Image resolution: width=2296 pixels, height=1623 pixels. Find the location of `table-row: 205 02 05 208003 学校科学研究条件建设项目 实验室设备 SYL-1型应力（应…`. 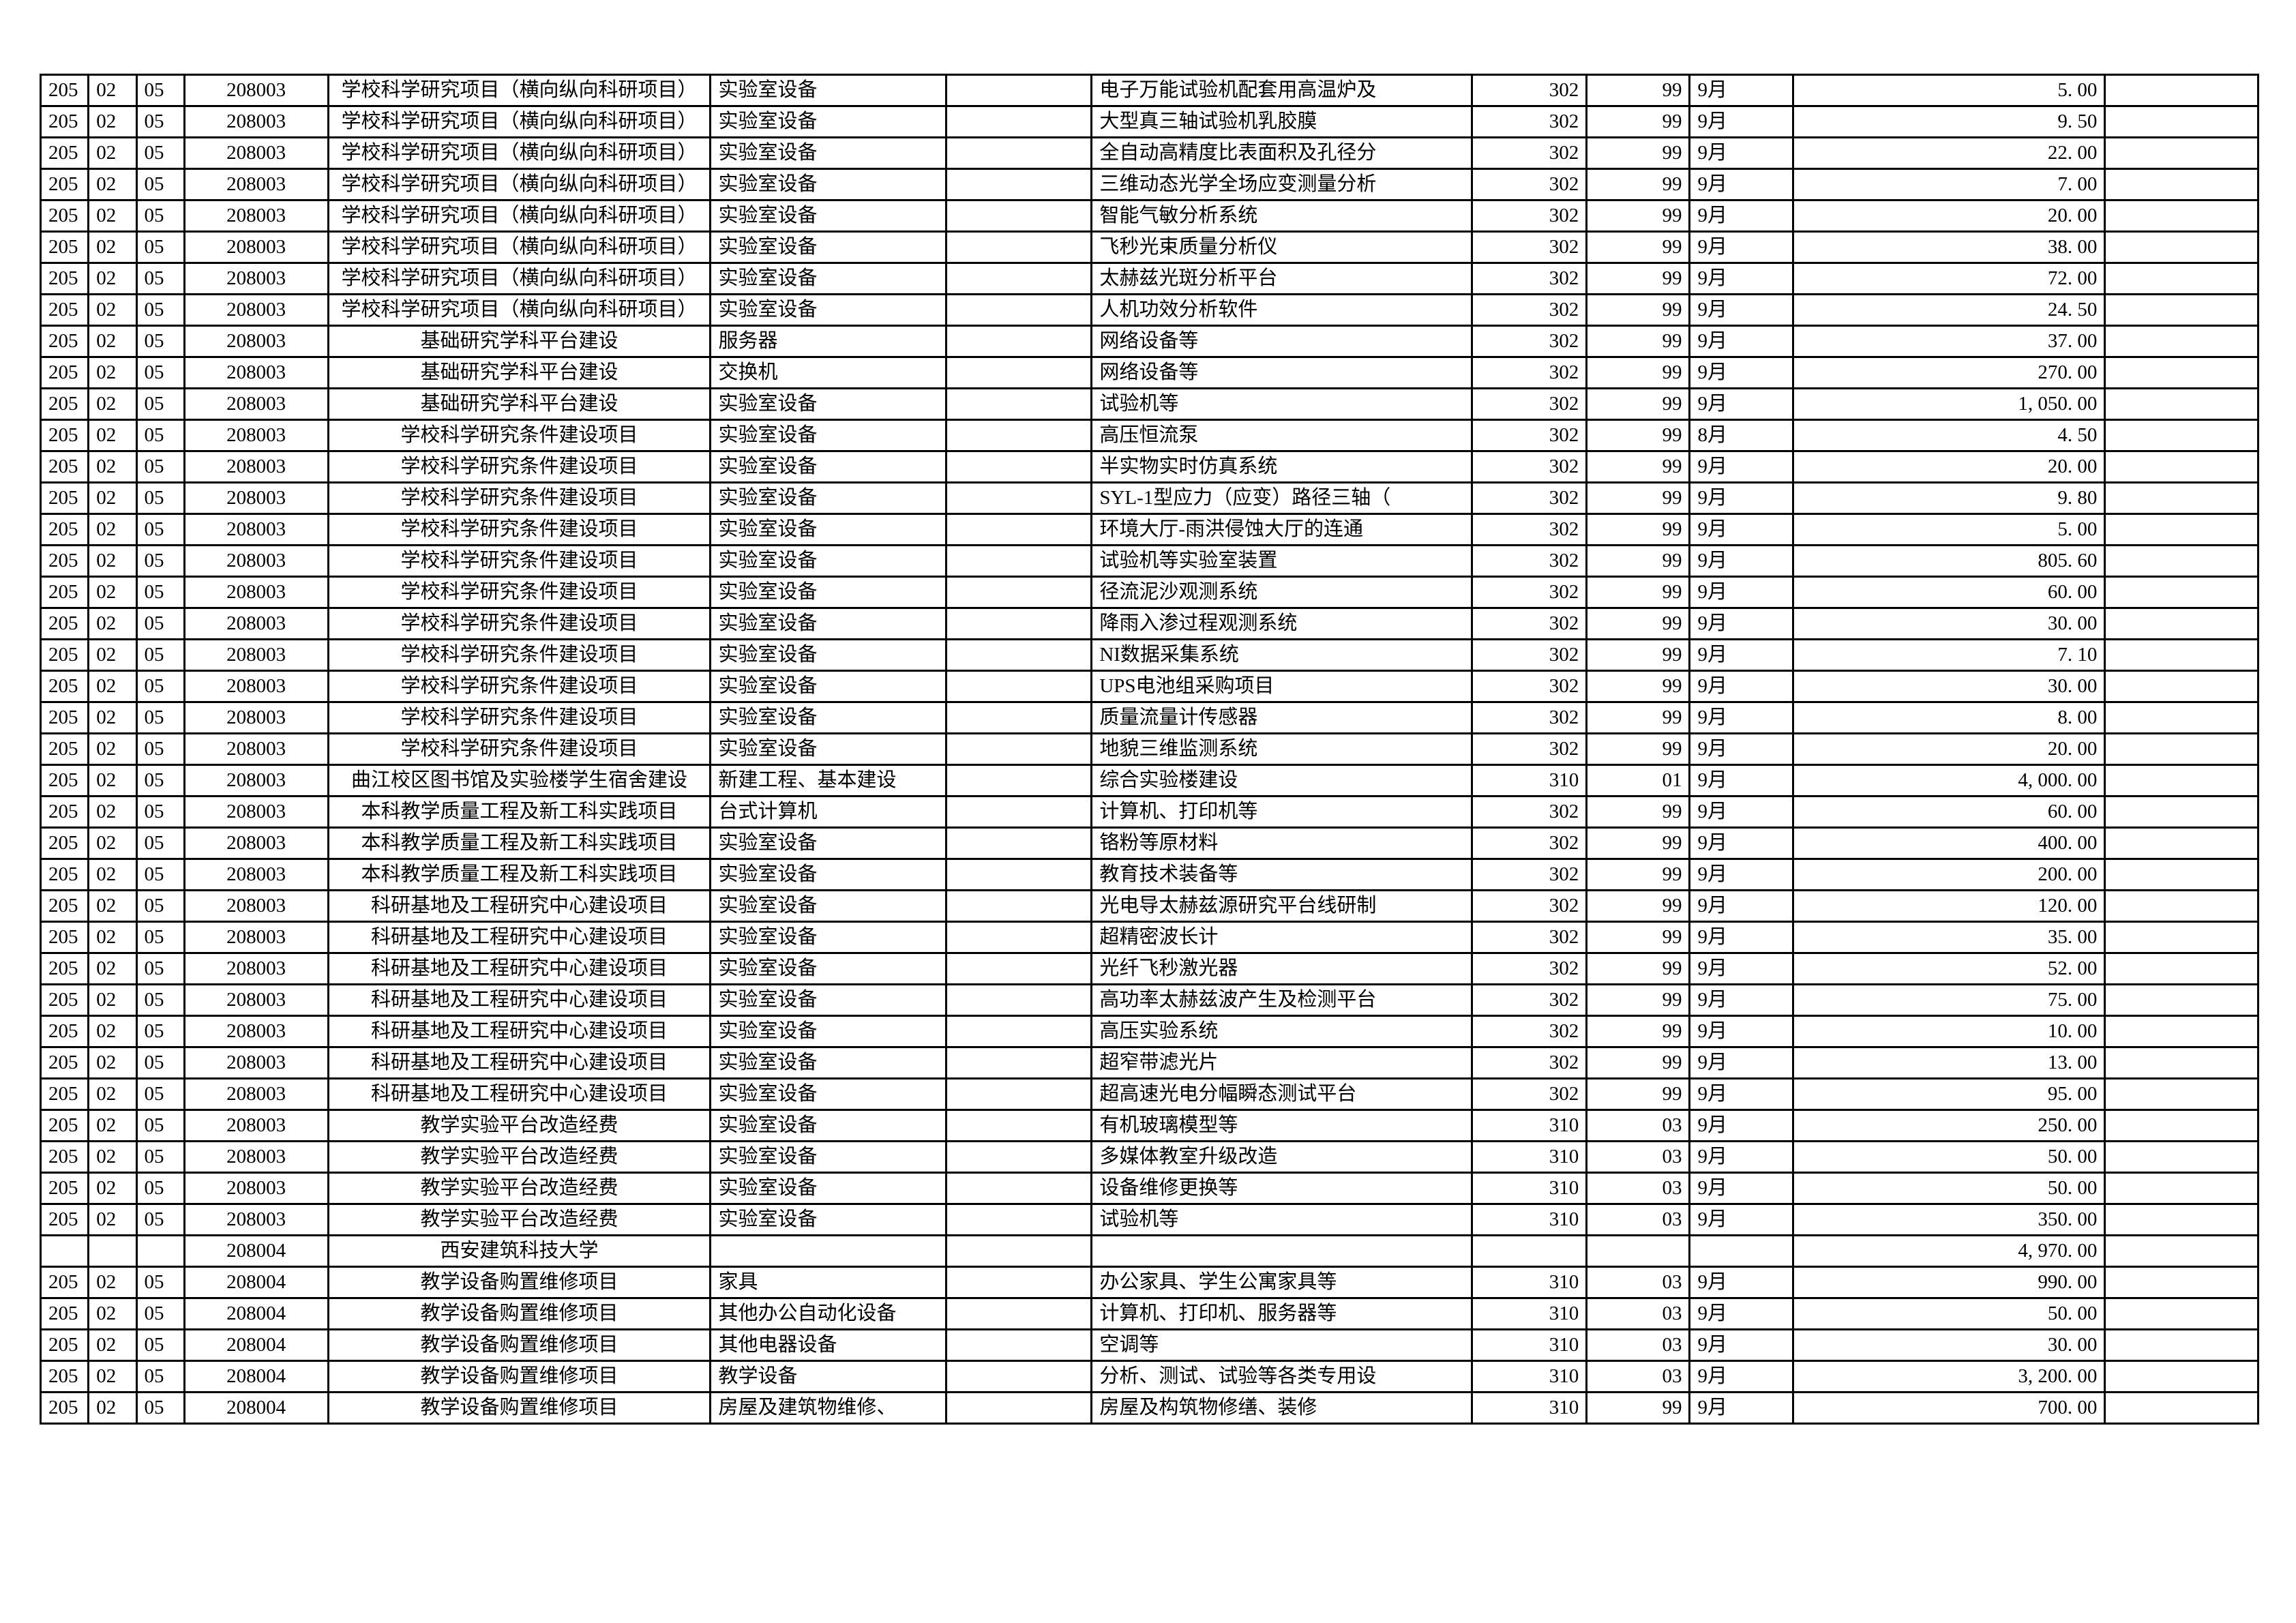

table-row: 205 02 05 208003 学校科学研究条件建设项目 实验室设备 SYL-1型应力（应… is located at coordinates (1149, 498).